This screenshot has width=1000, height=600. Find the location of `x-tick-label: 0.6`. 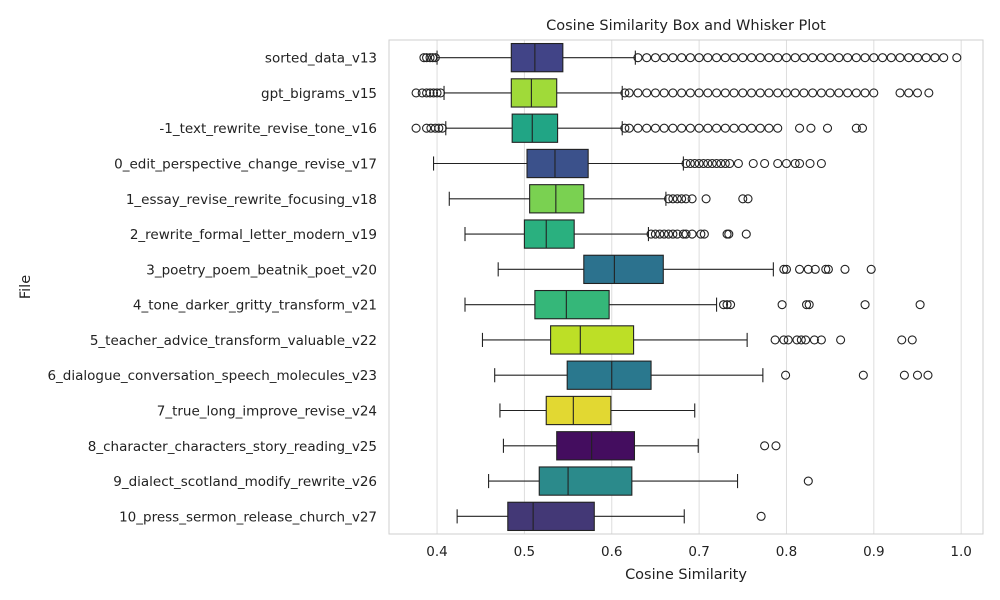

x-tick-label: 0.6 is located at coordinates (611, 552).